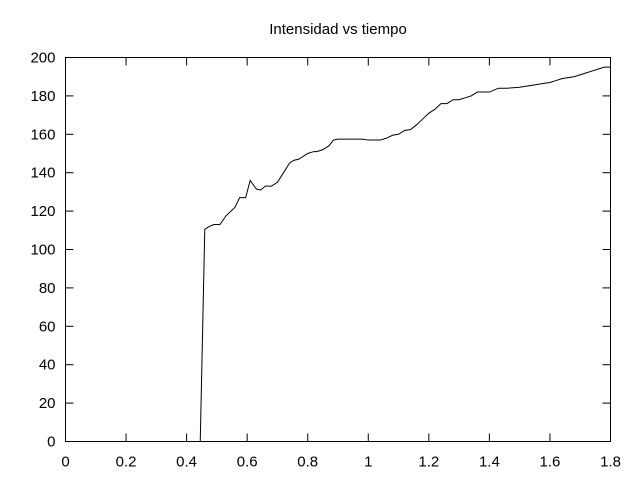 The height and width of the screenshot is (480, 640). What do you see at coordinates (186, 462) in the screenshot?
I see `x-tick-label: 0.4` at bounding box center [186, 462].